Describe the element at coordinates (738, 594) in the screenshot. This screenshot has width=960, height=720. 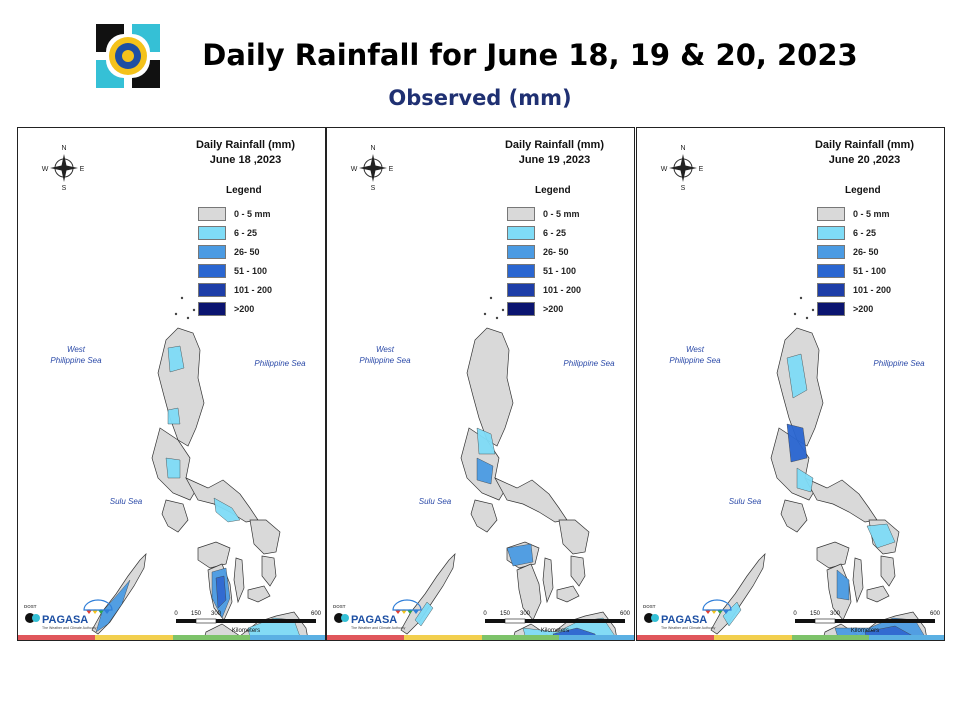
I see `island-palawan` at that location.